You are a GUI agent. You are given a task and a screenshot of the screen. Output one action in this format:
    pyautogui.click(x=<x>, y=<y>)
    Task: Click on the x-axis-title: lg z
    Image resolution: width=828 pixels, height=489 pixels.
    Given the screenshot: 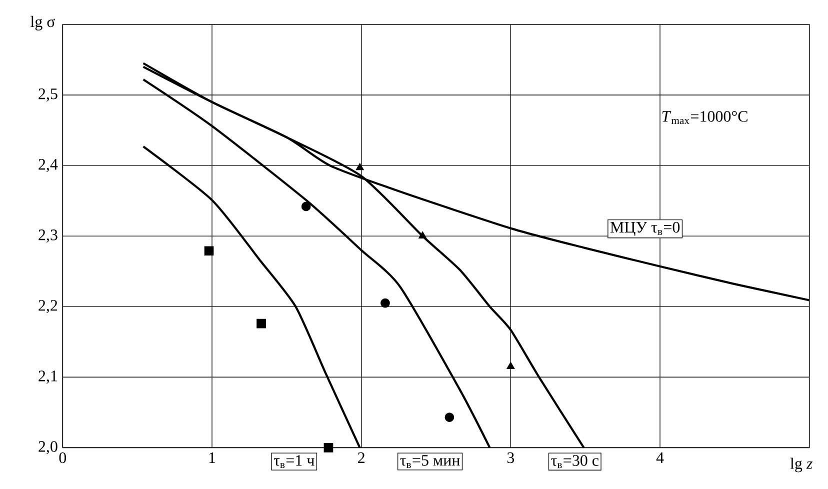 What is the action you would take?
    pyautogui.click(x=801, y=465)
    